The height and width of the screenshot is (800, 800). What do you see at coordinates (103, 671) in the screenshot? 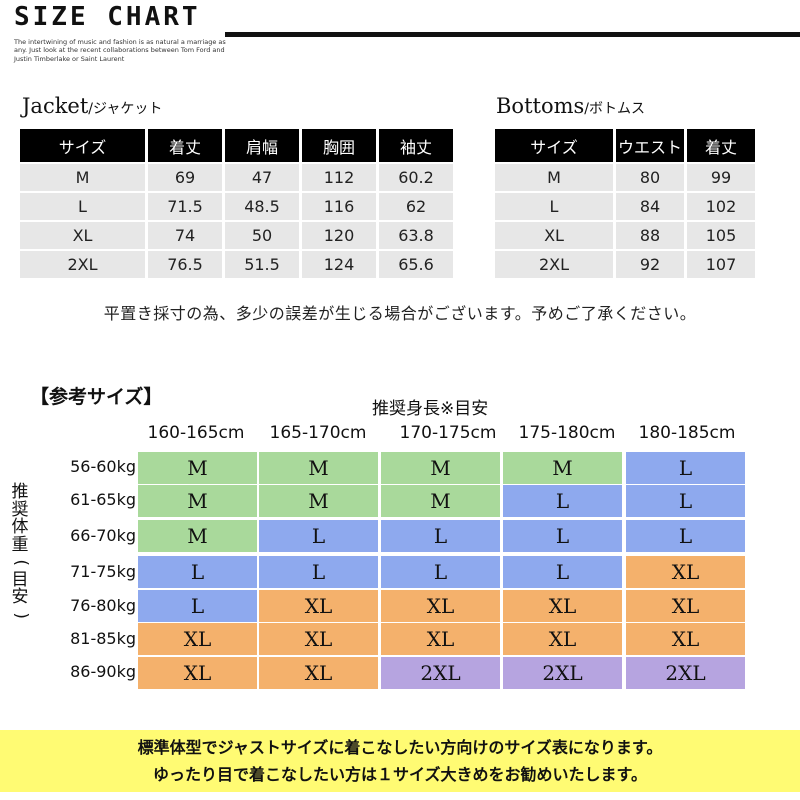
I see `weight-row-label: 86-90kg` at bounding box center [103, 671].